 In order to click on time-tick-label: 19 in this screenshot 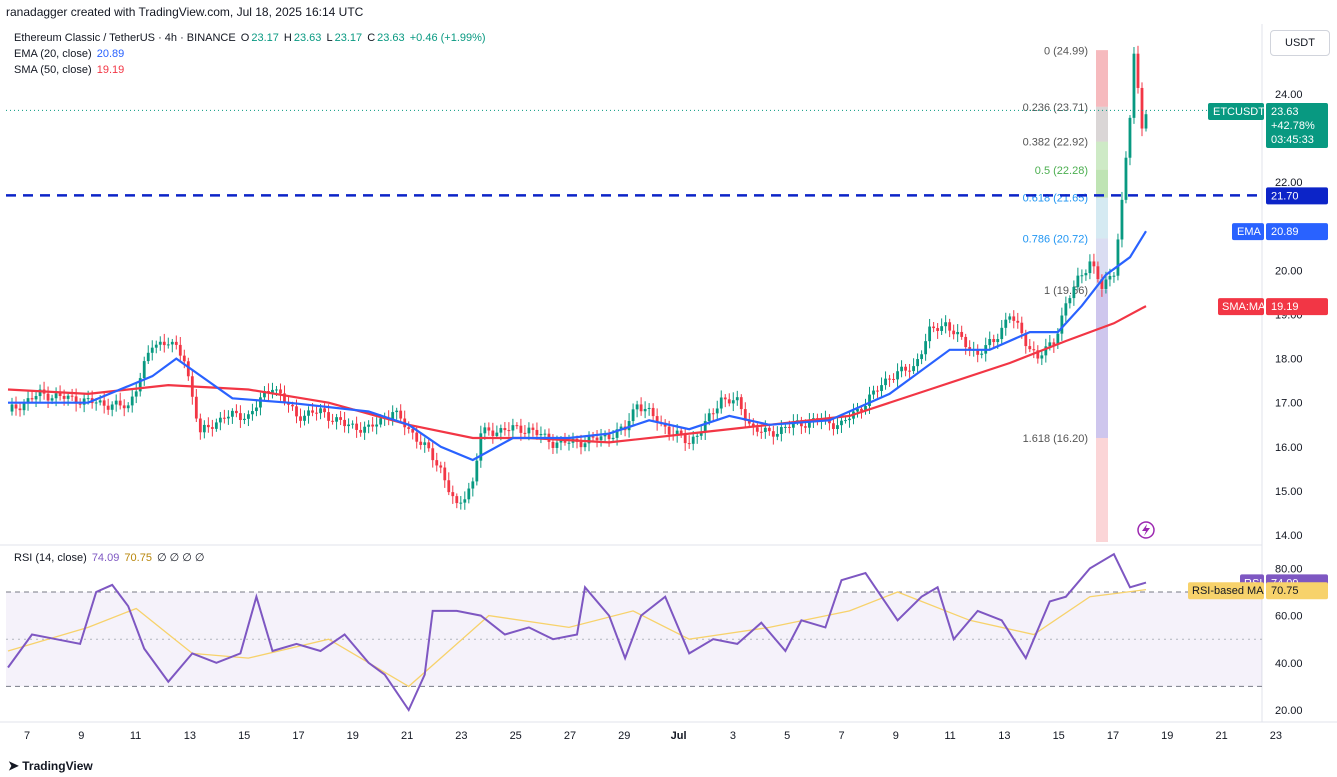, I will do `click(353, 736)`.